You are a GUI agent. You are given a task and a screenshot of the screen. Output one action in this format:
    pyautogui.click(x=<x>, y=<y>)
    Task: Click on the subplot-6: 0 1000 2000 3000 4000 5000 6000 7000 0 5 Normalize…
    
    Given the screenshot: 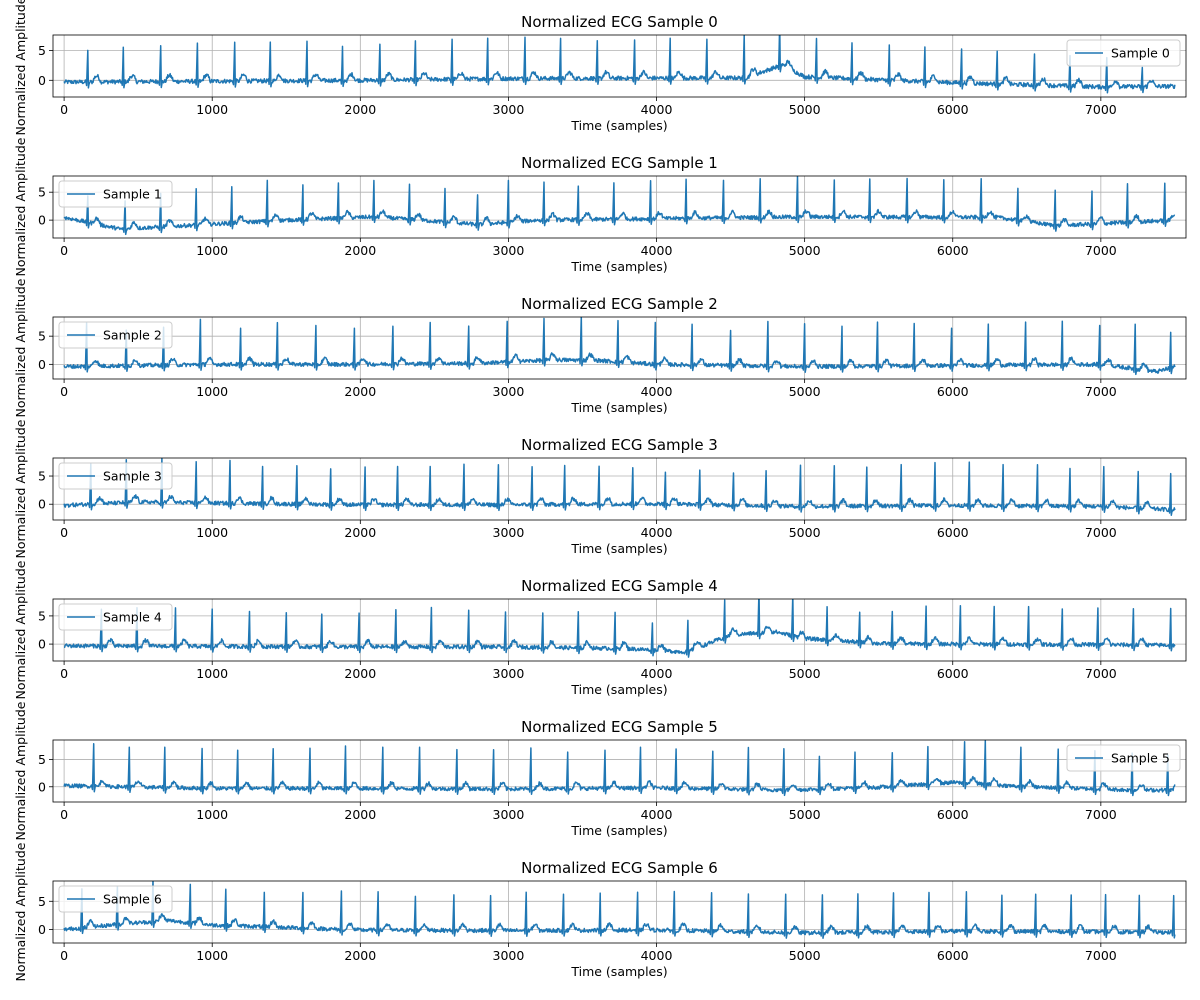 What is the action you would take?
    pyautogui.click(x=600, y=911)
    